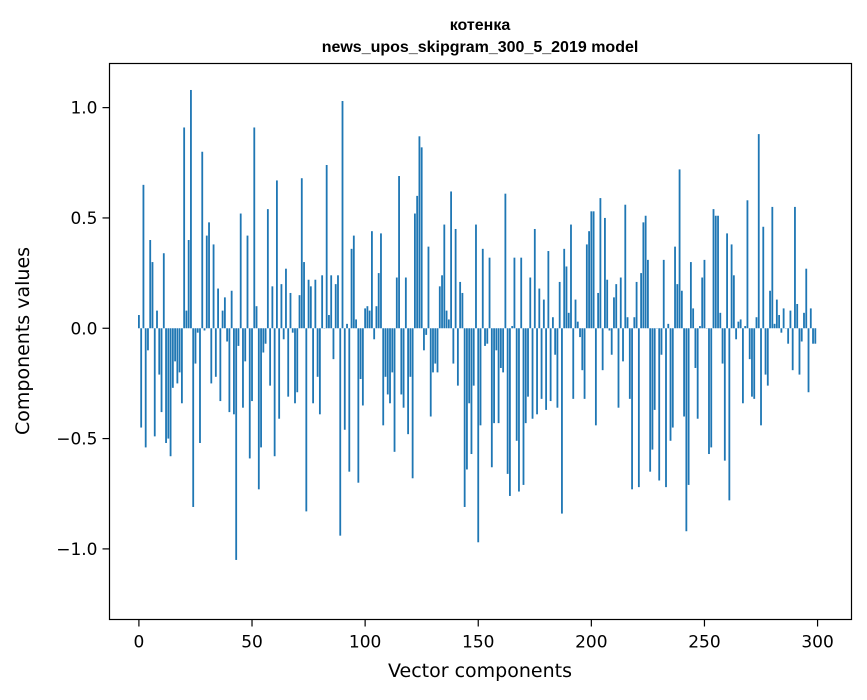 Image resolution: width=867 pixels, height=700 pixels. Describe the element at coordinates (704, 643) in the screenshot. I see `x-tick-label: 250` at that location.